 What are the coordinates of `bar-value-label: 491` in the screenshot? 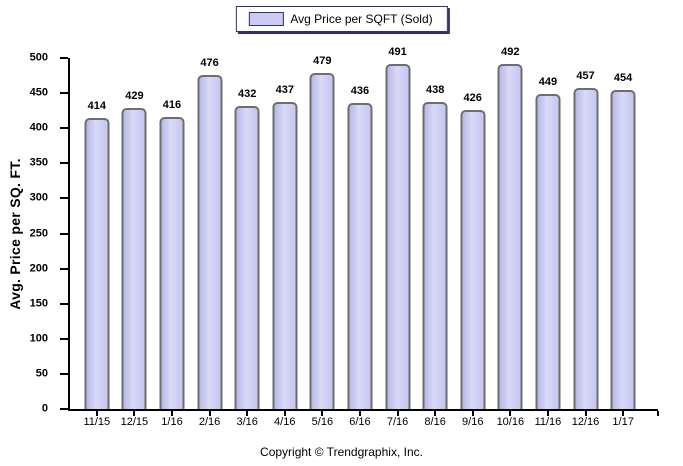 It's located at (397, 52).